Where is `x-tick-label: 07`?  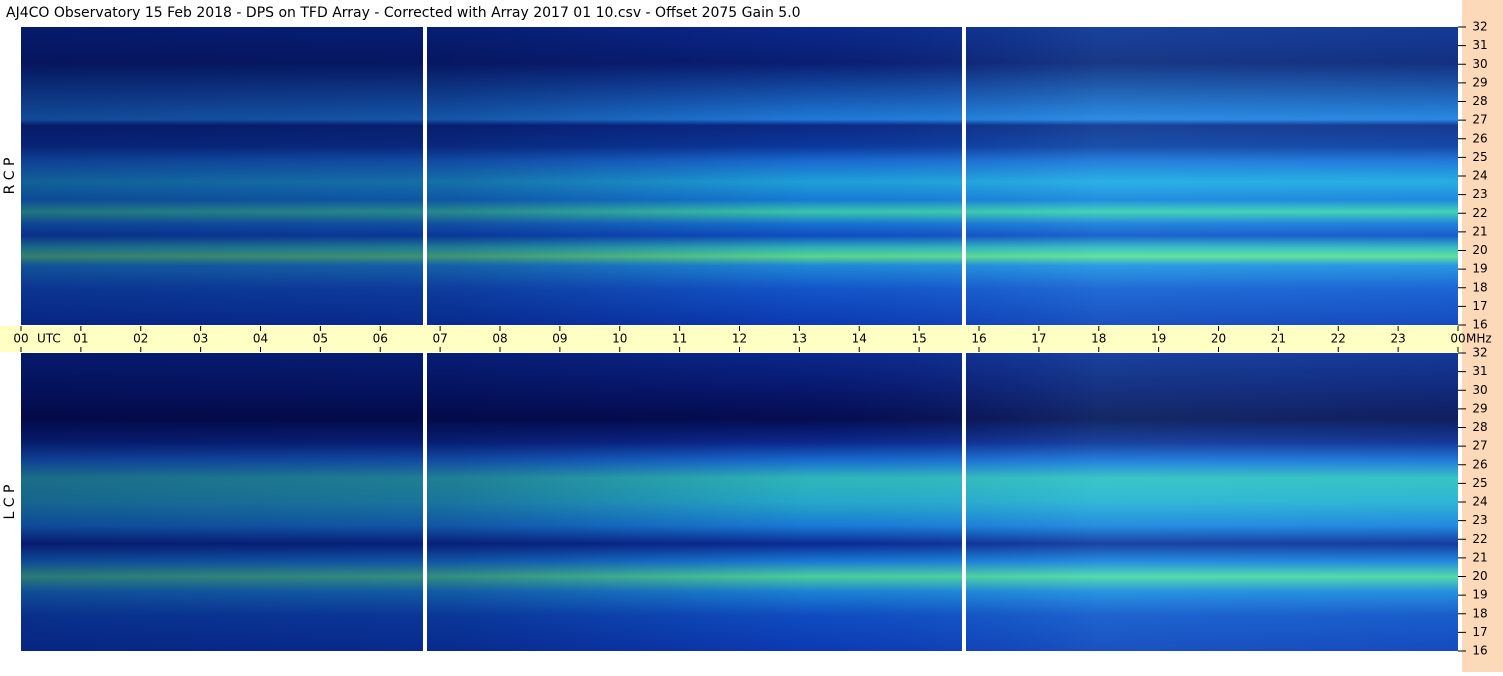 x-tick-label: 07 is located at coordinates (439, 339).